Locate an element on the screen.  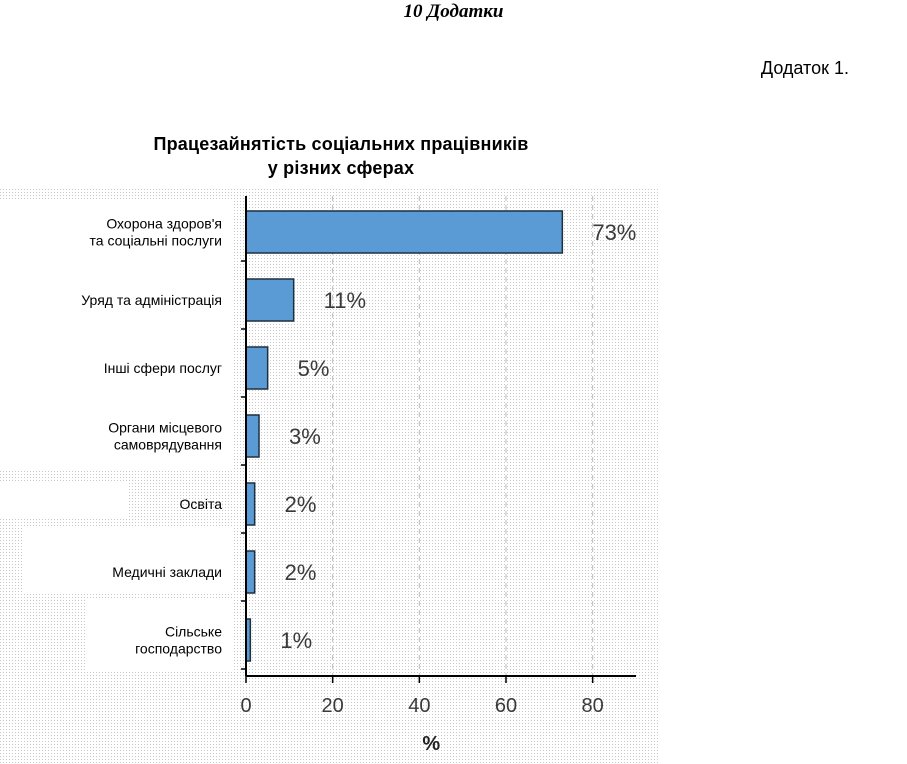
category-label: Охорона здоров'я is located at coordinates (164, 224).